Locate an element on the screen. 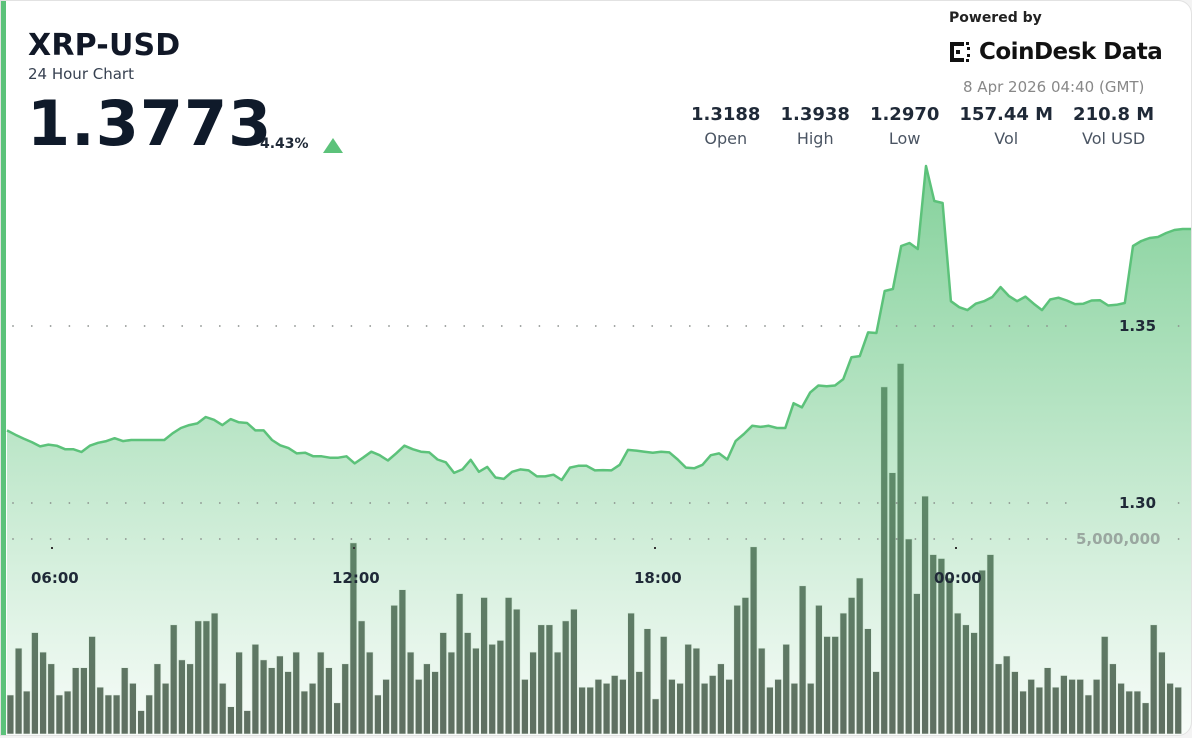  stat-value: 1.2970 is located at coordinates (904, 114).